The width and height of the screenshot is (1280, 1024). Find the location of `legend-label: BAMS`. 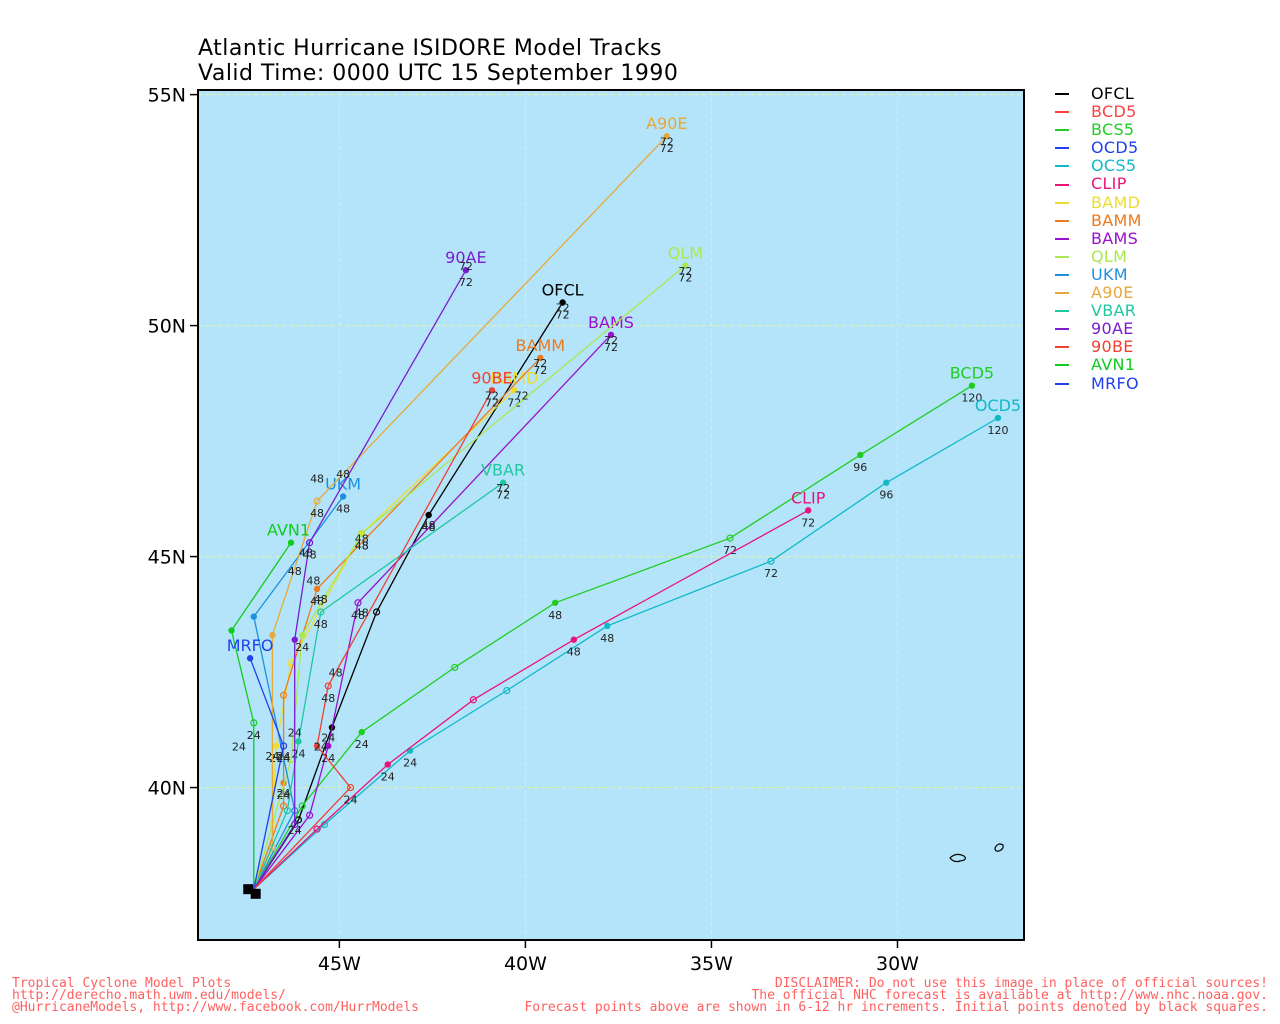

legend-label: BAMS is located at coordinates (1115, 238).